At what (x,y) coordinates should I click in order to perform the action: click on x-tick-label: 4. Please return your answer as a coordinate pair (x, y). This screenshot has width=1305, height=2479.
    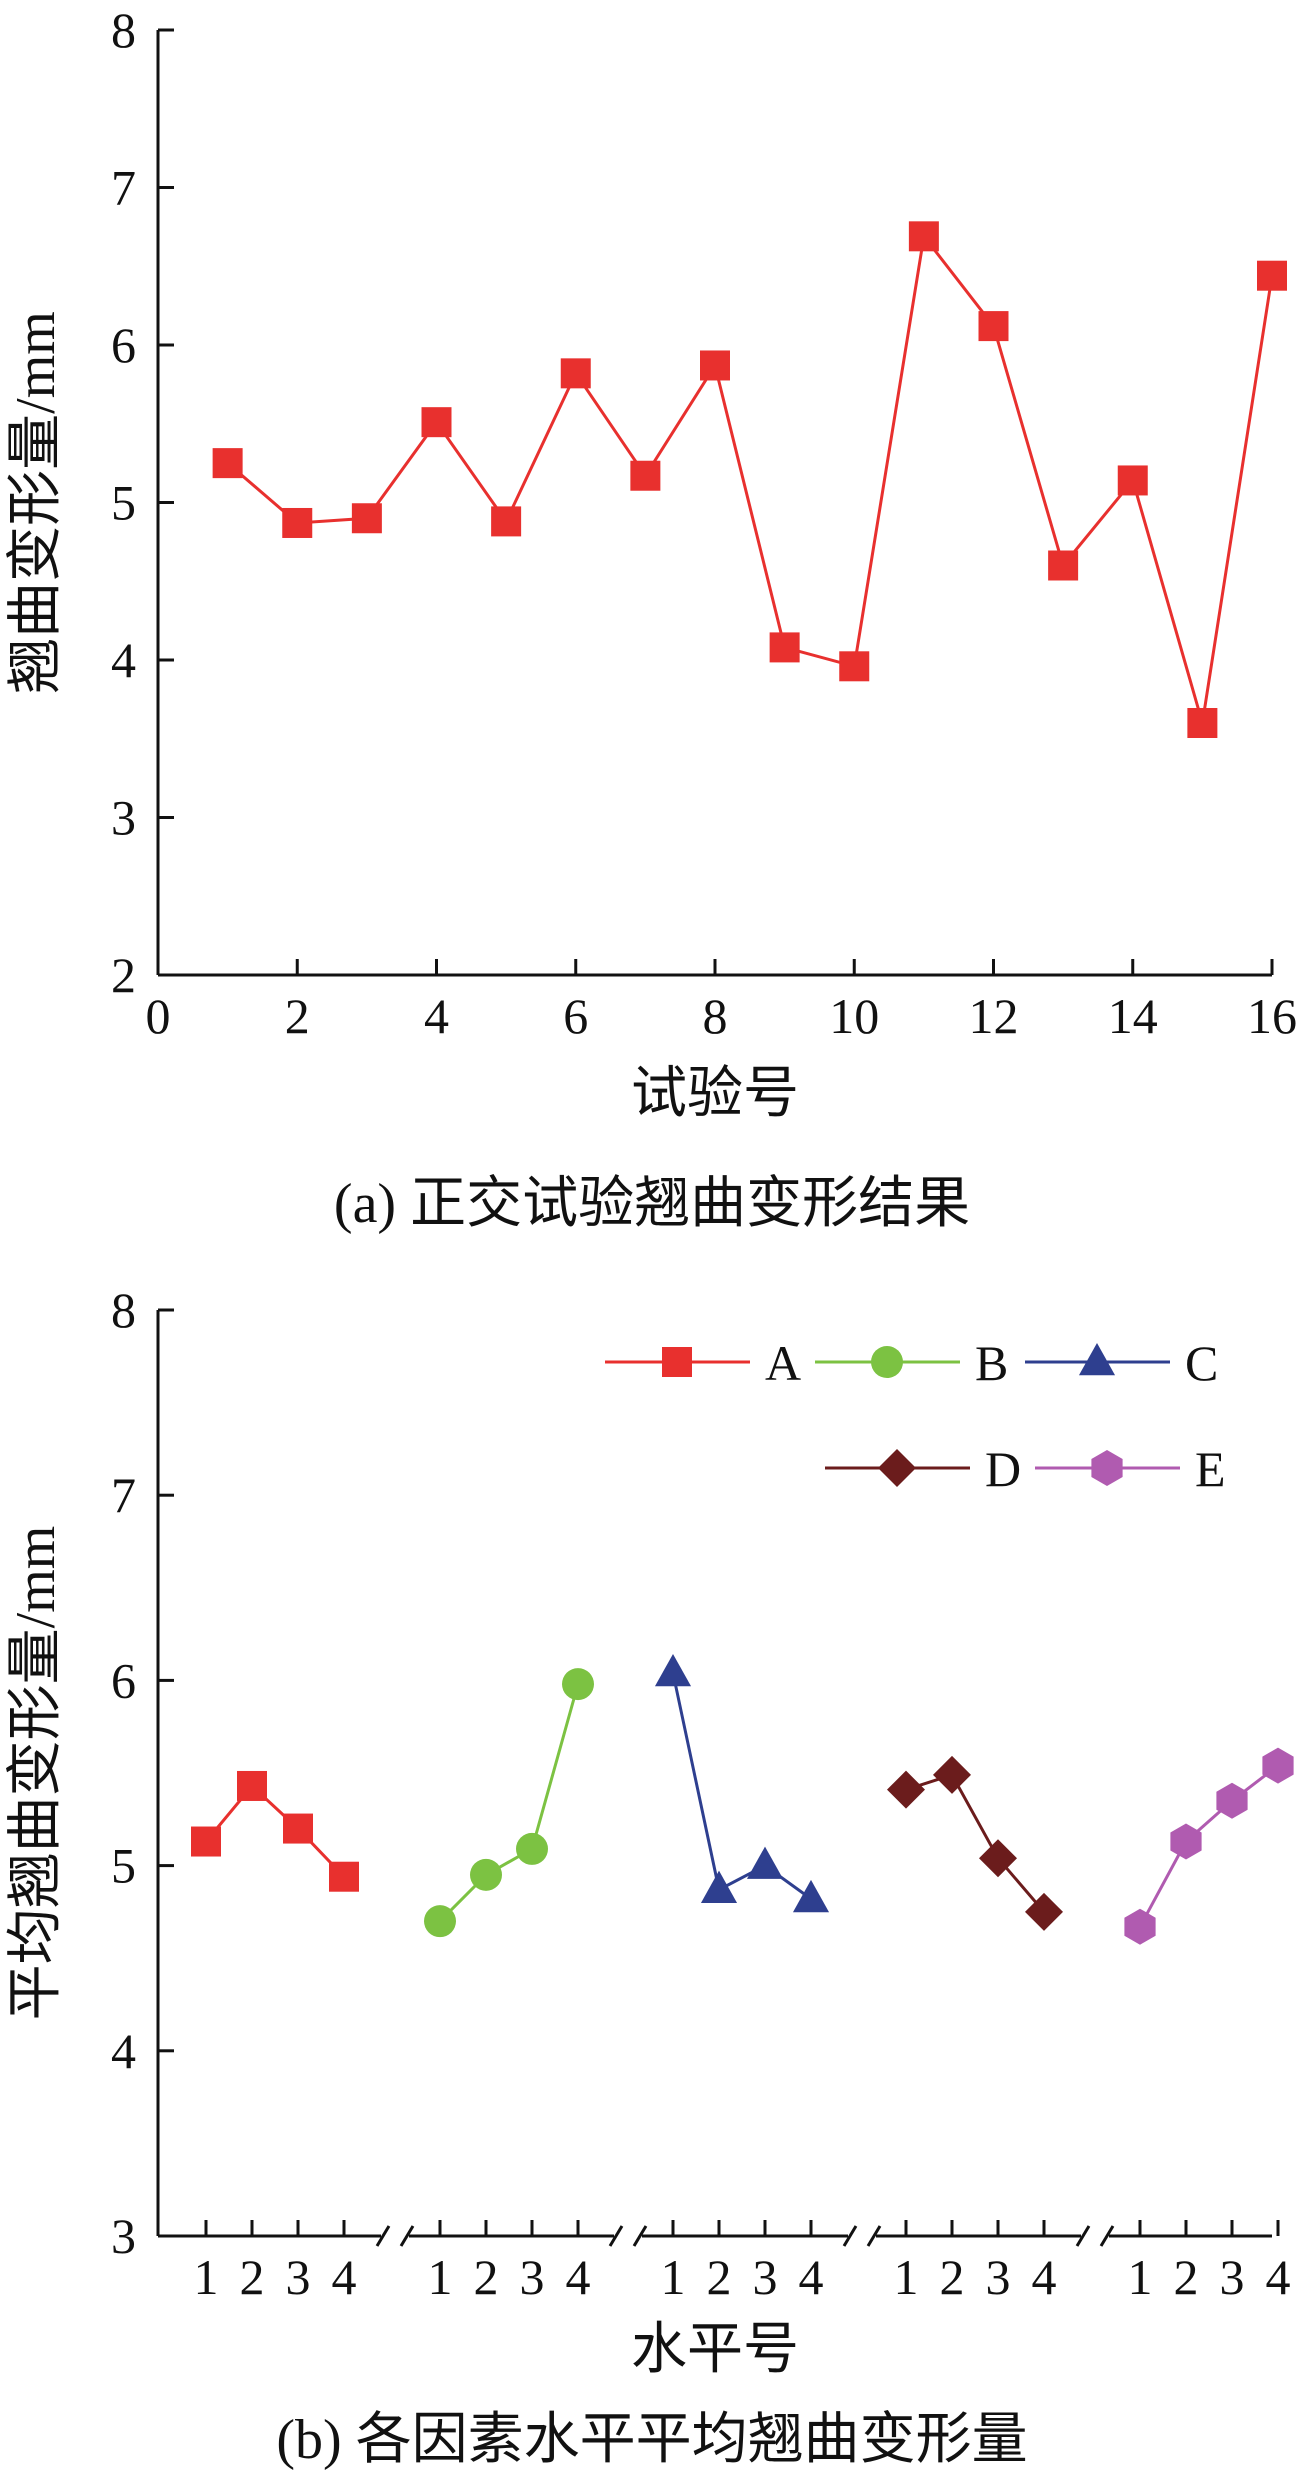
    Looking at the image, I should click on (436, 1016).